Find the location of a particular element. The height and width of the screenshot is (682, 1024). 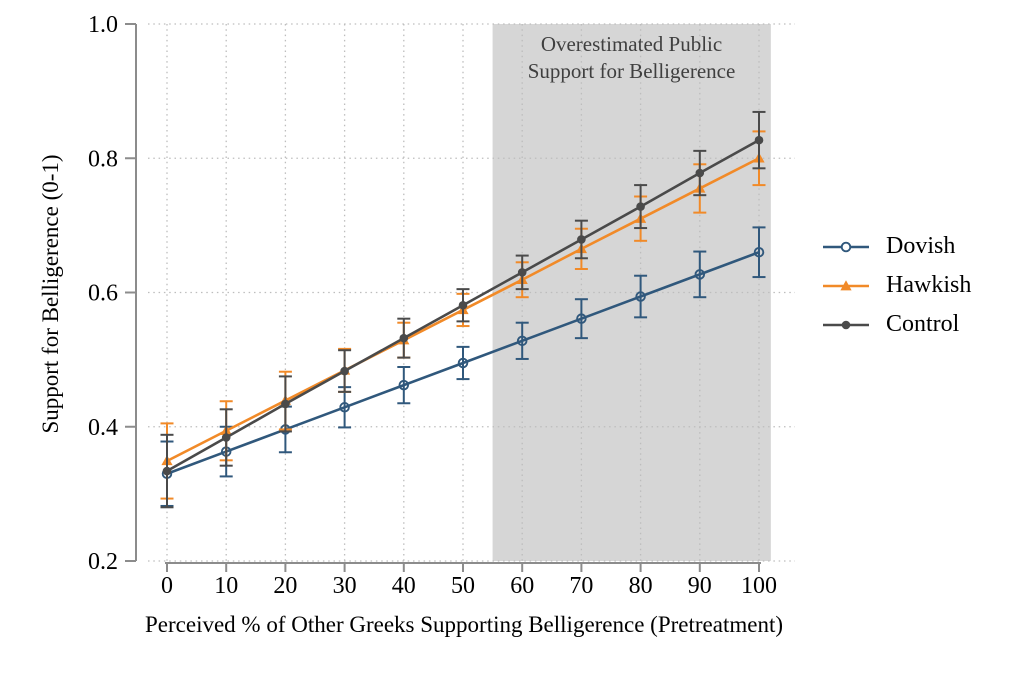

legend: Dovish Hawkish Control is located at coordinates (896, 285).